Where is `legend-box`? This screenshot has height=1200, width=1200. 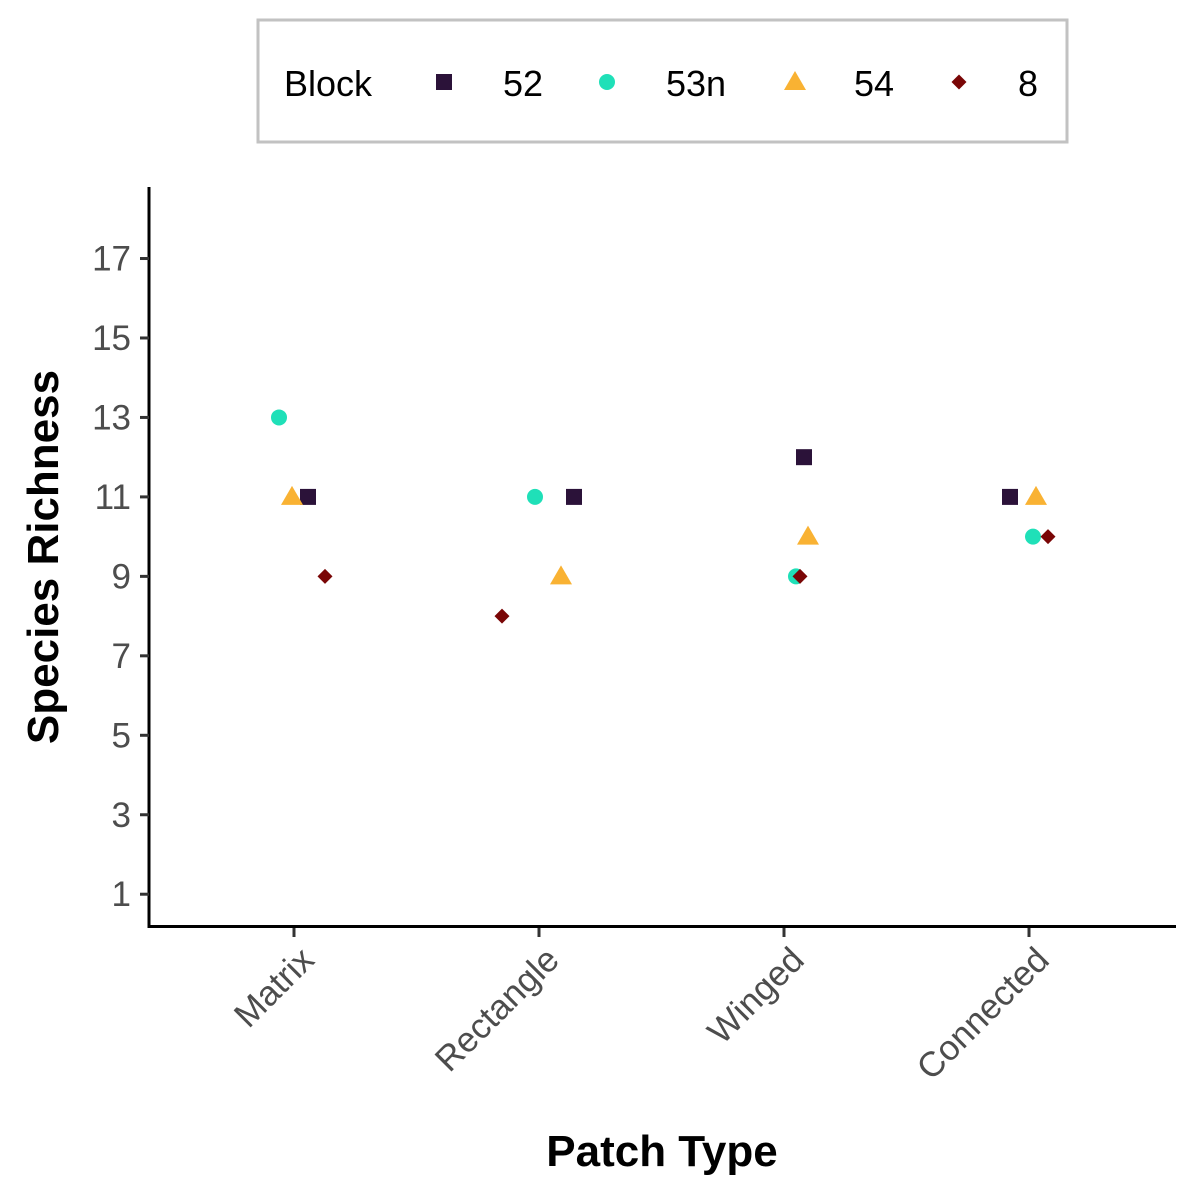
legend-box is located at coordinates (662, 81).